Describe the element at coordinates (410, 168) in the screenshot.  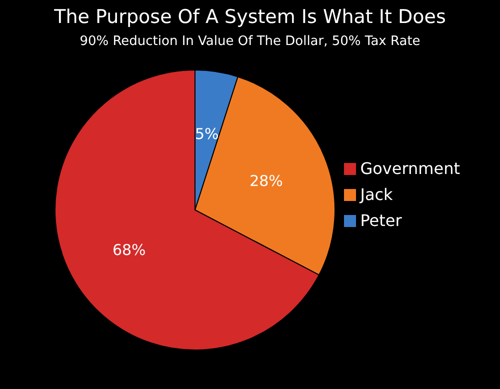
I see `legend-label: Government` at that location.